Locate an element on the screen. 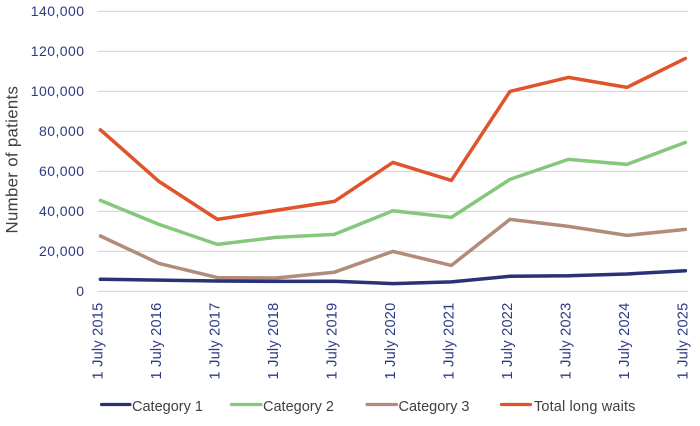 The height and width of the screenshot is (426, 700). svg-text: 1 July 2021 is located at coordinates (450, 341).